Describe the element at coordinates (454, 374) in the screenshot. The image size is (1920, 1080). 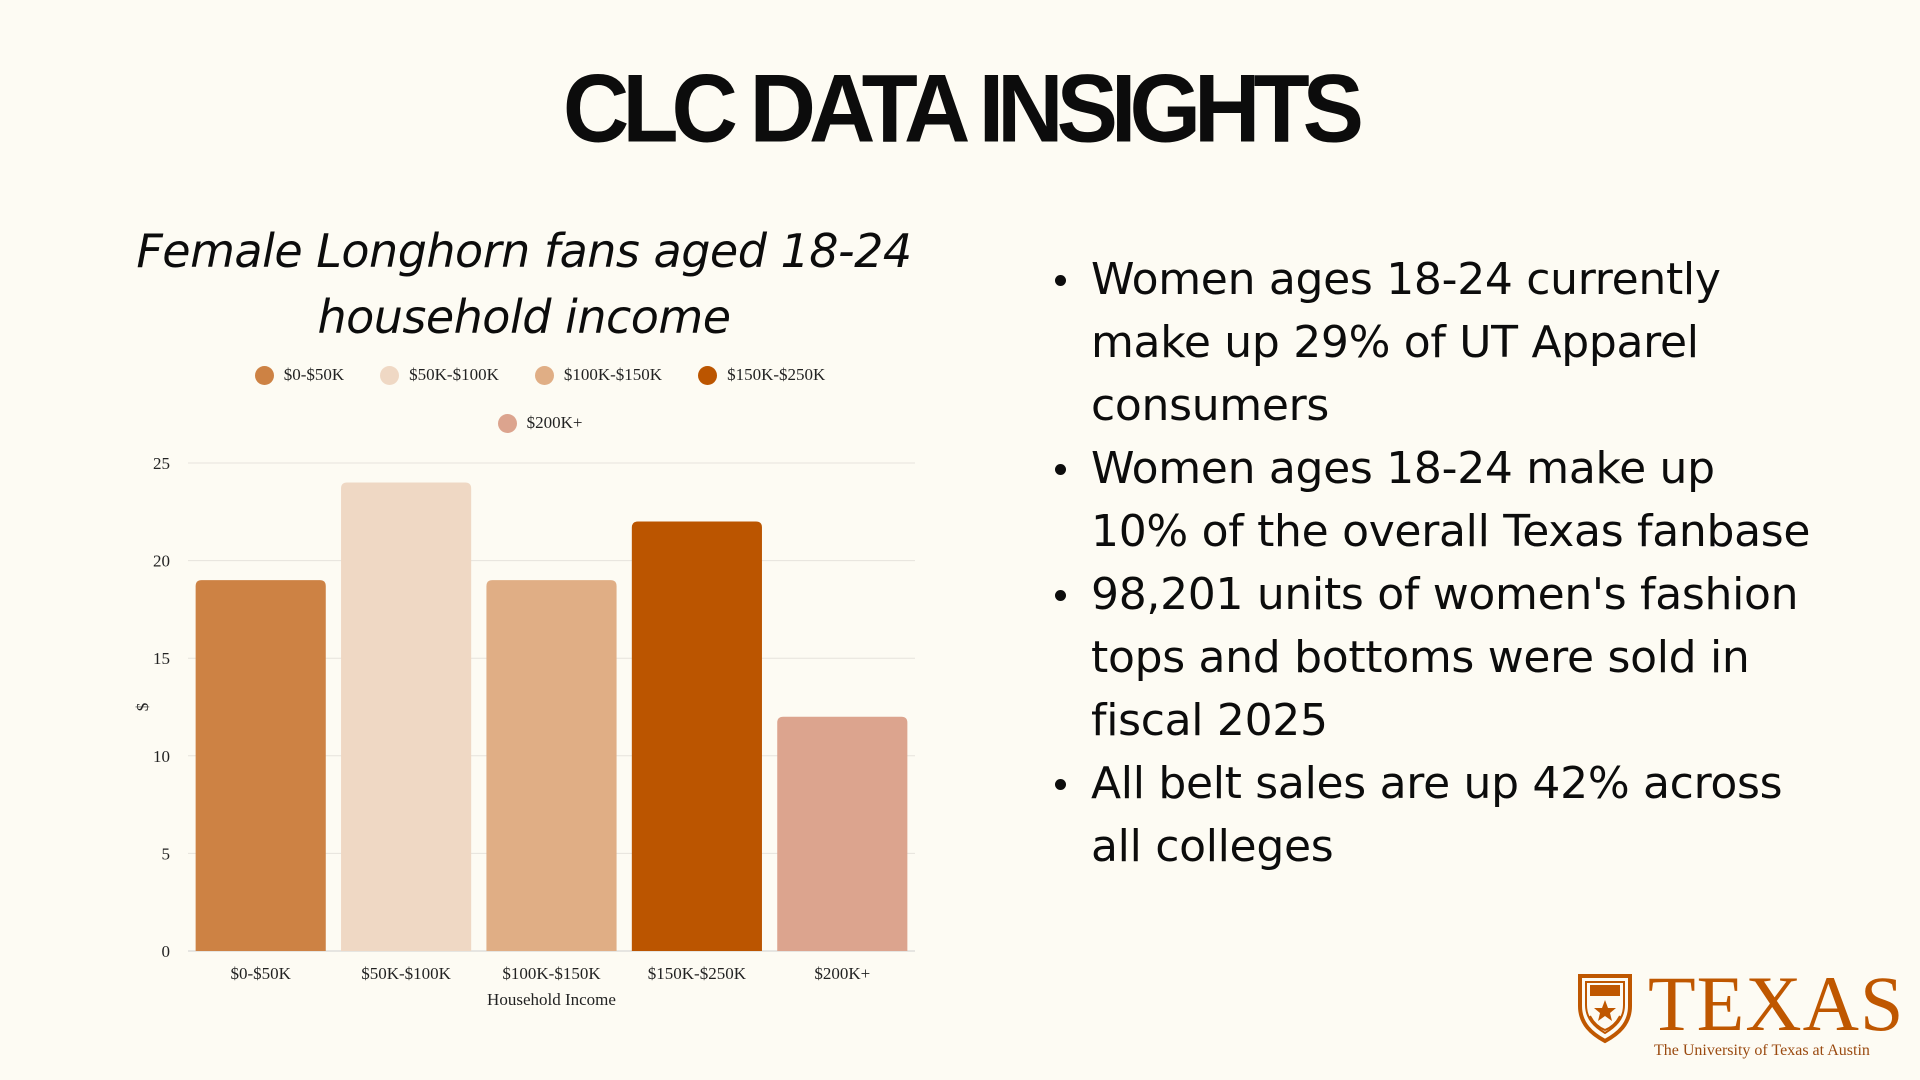
I see `legend-label: $50K-$100K` at that location.